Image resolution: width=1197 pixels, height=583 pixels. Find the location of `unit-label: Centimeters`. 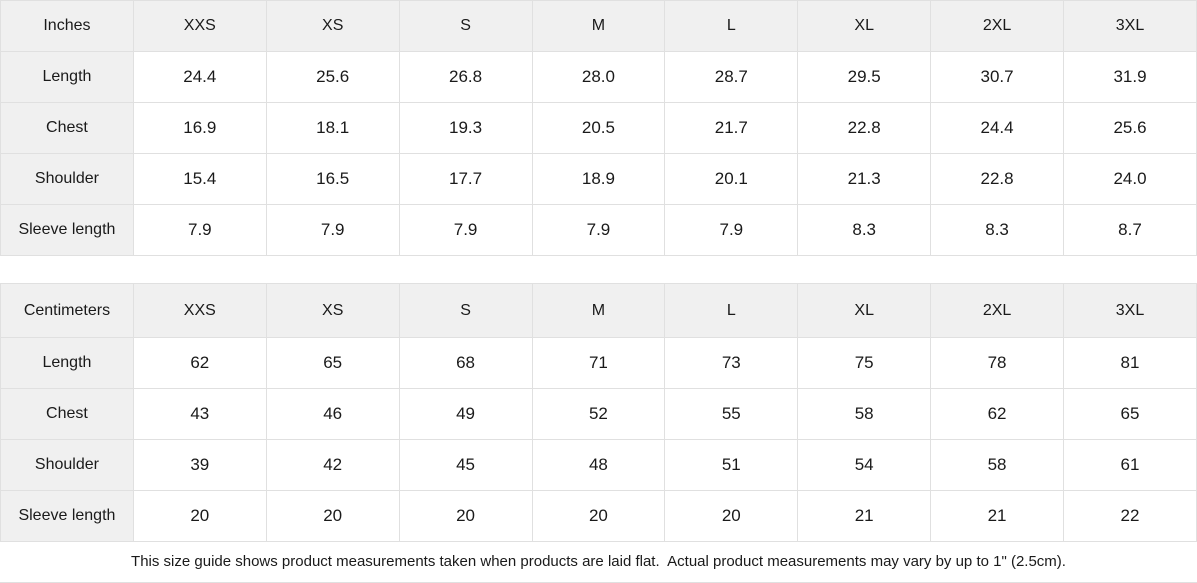

unit-label: Centimeters is located at coordinates (67, 310).